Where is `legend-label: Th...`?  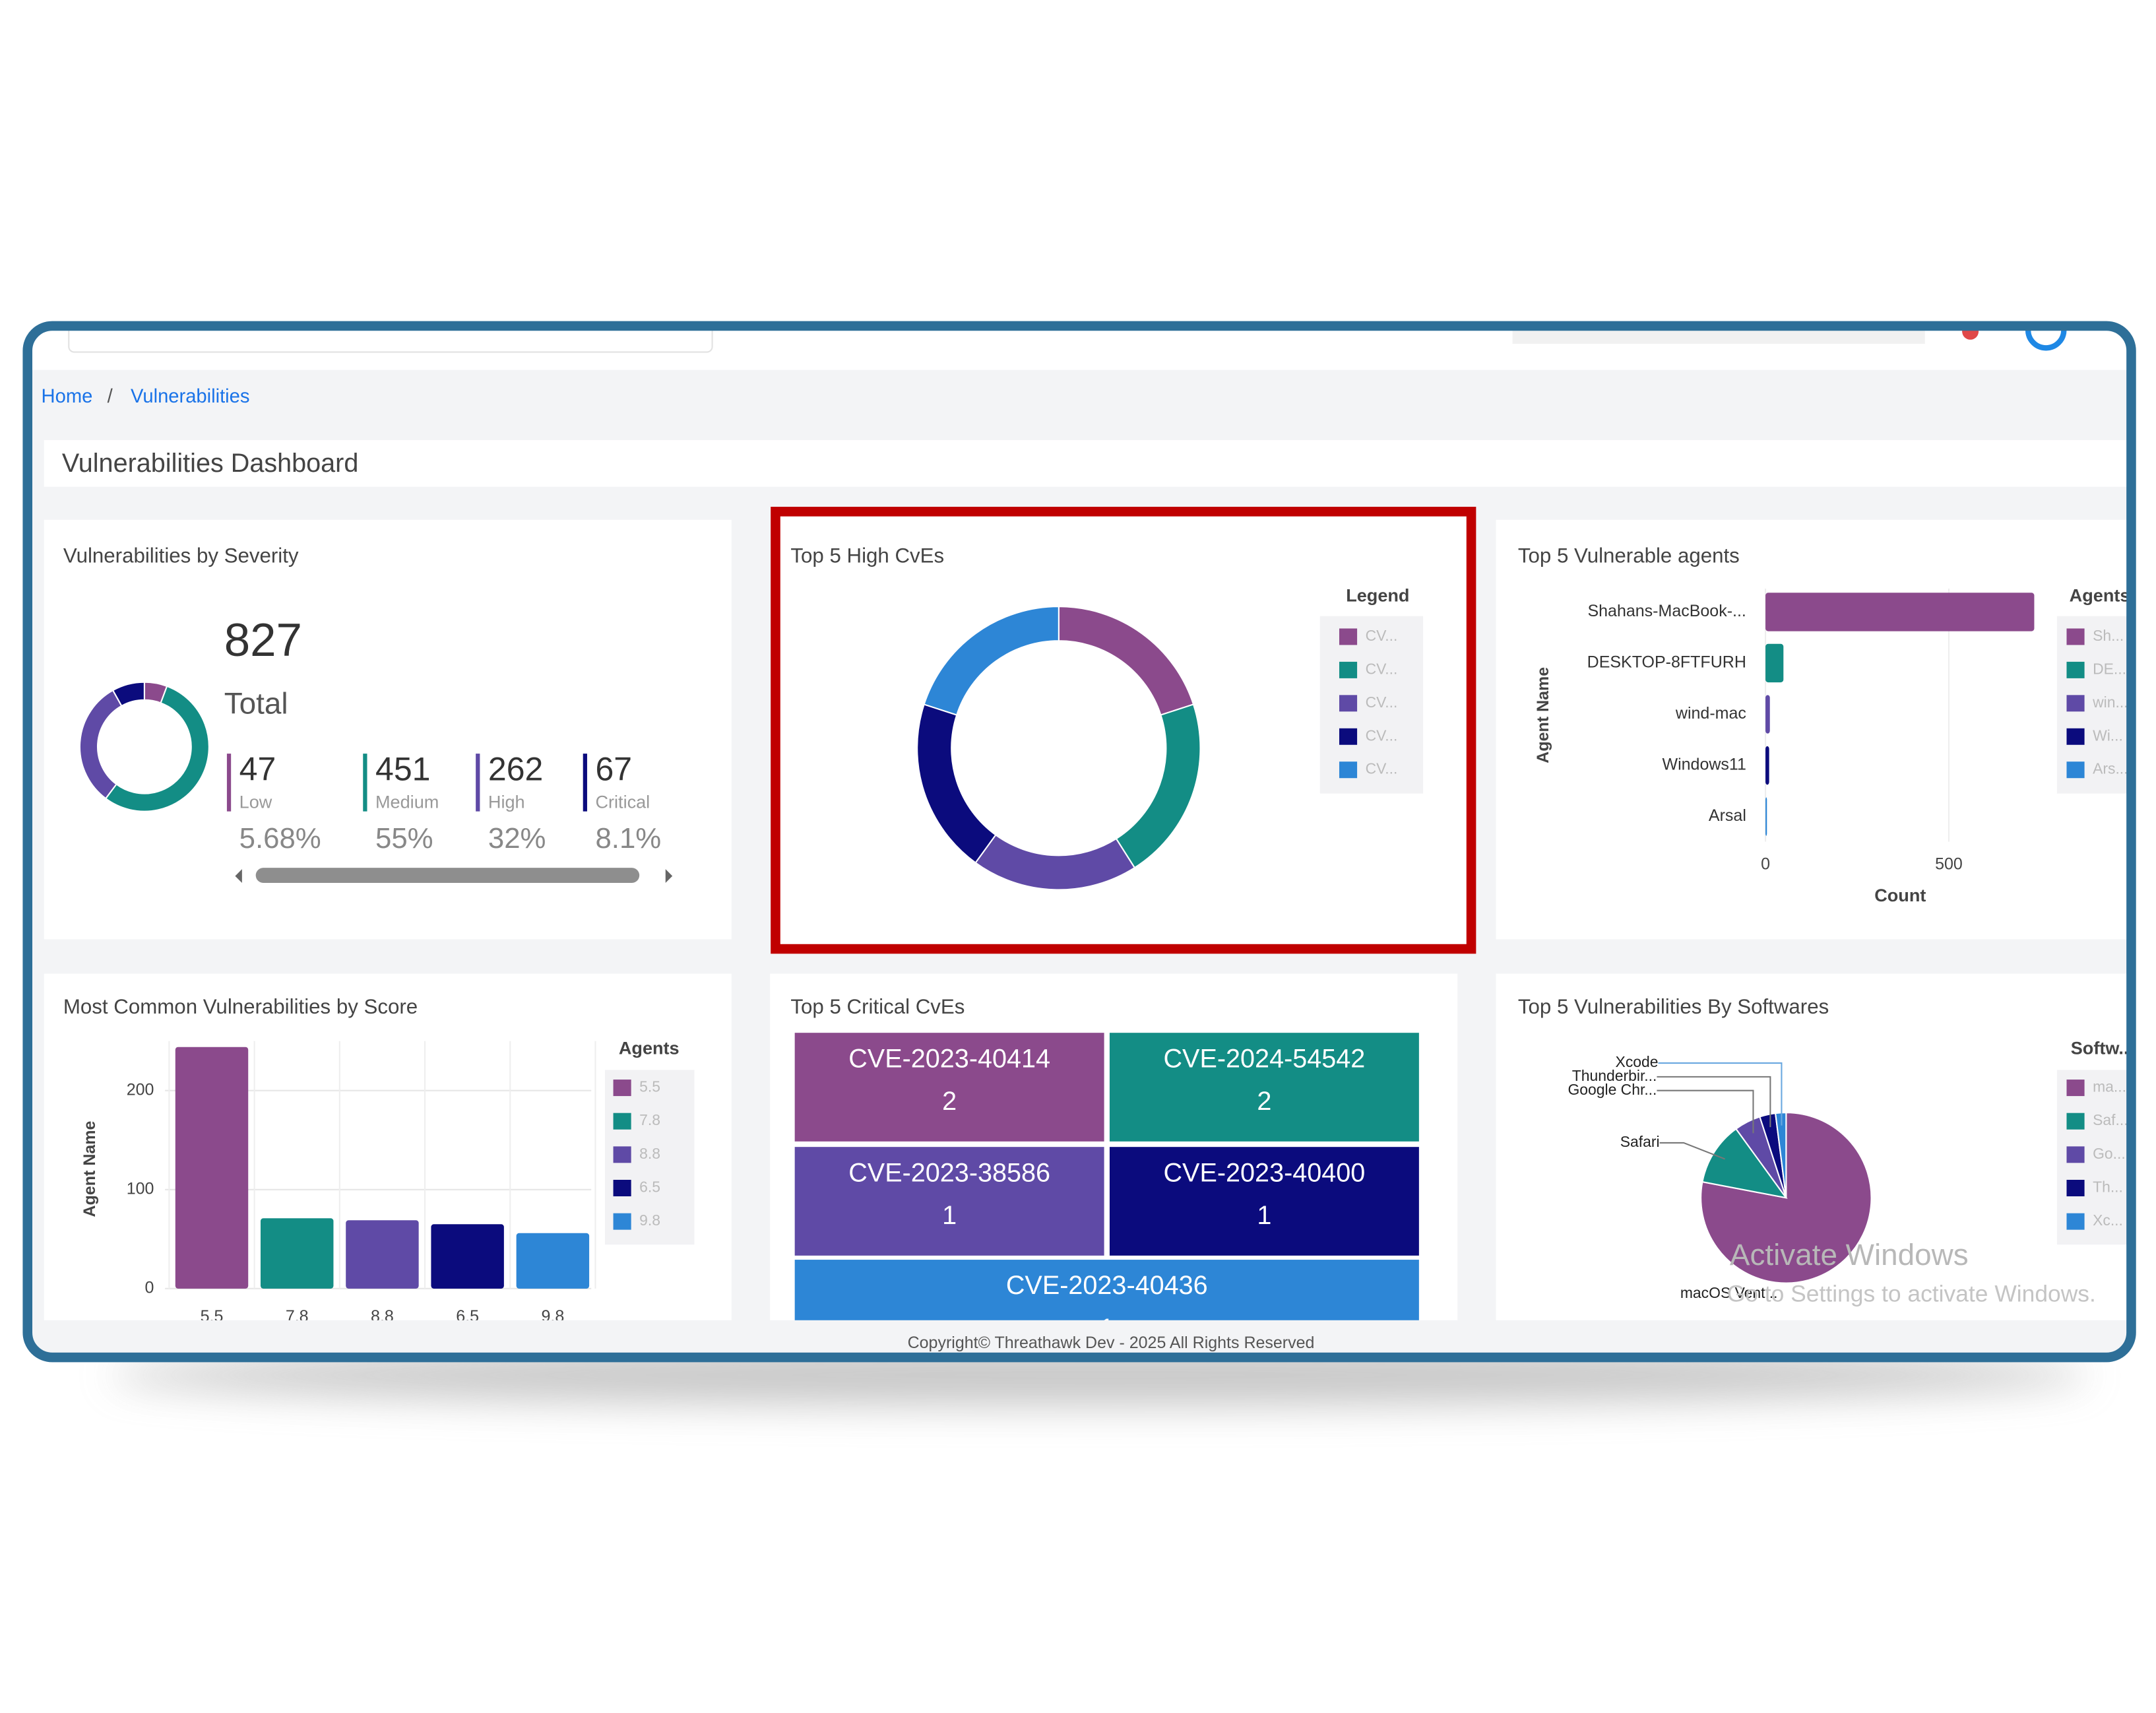 legend-label: Th... is located at coordinates (2108, 1187).